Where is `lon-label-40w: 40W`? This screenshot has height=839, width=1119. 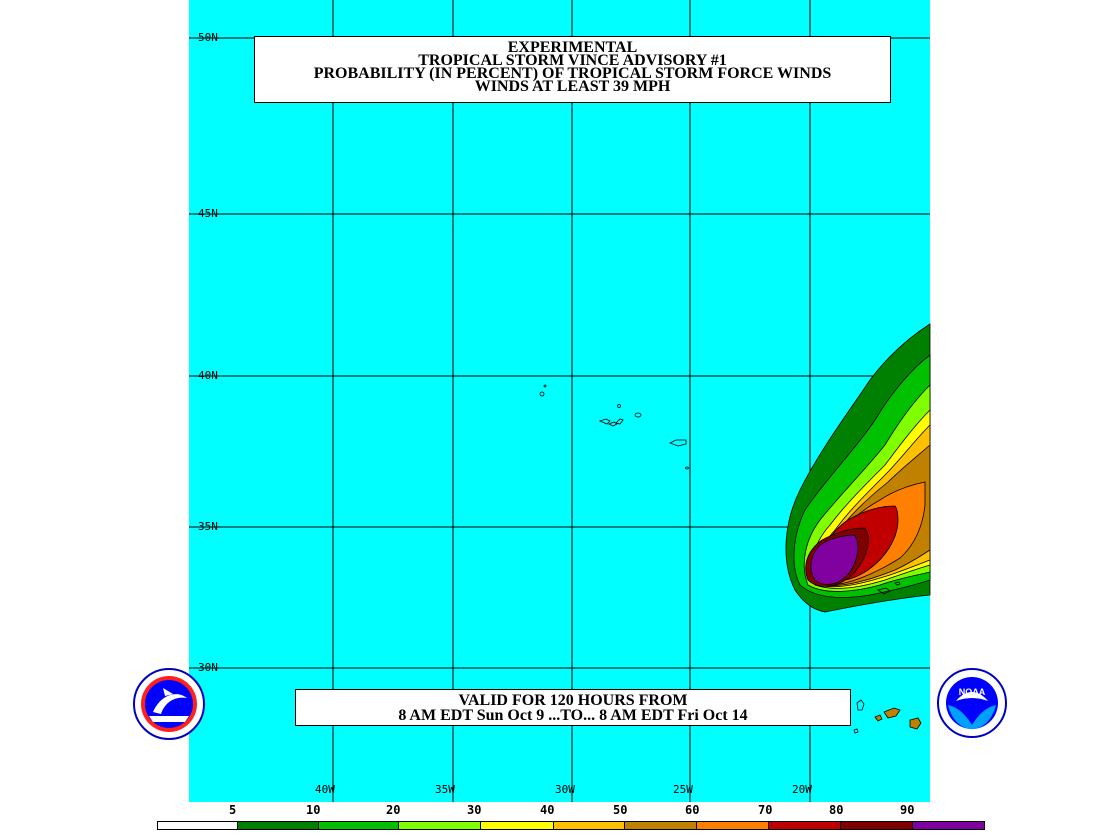 lon-label-40w: 40W is located at coordinates (325, 789).